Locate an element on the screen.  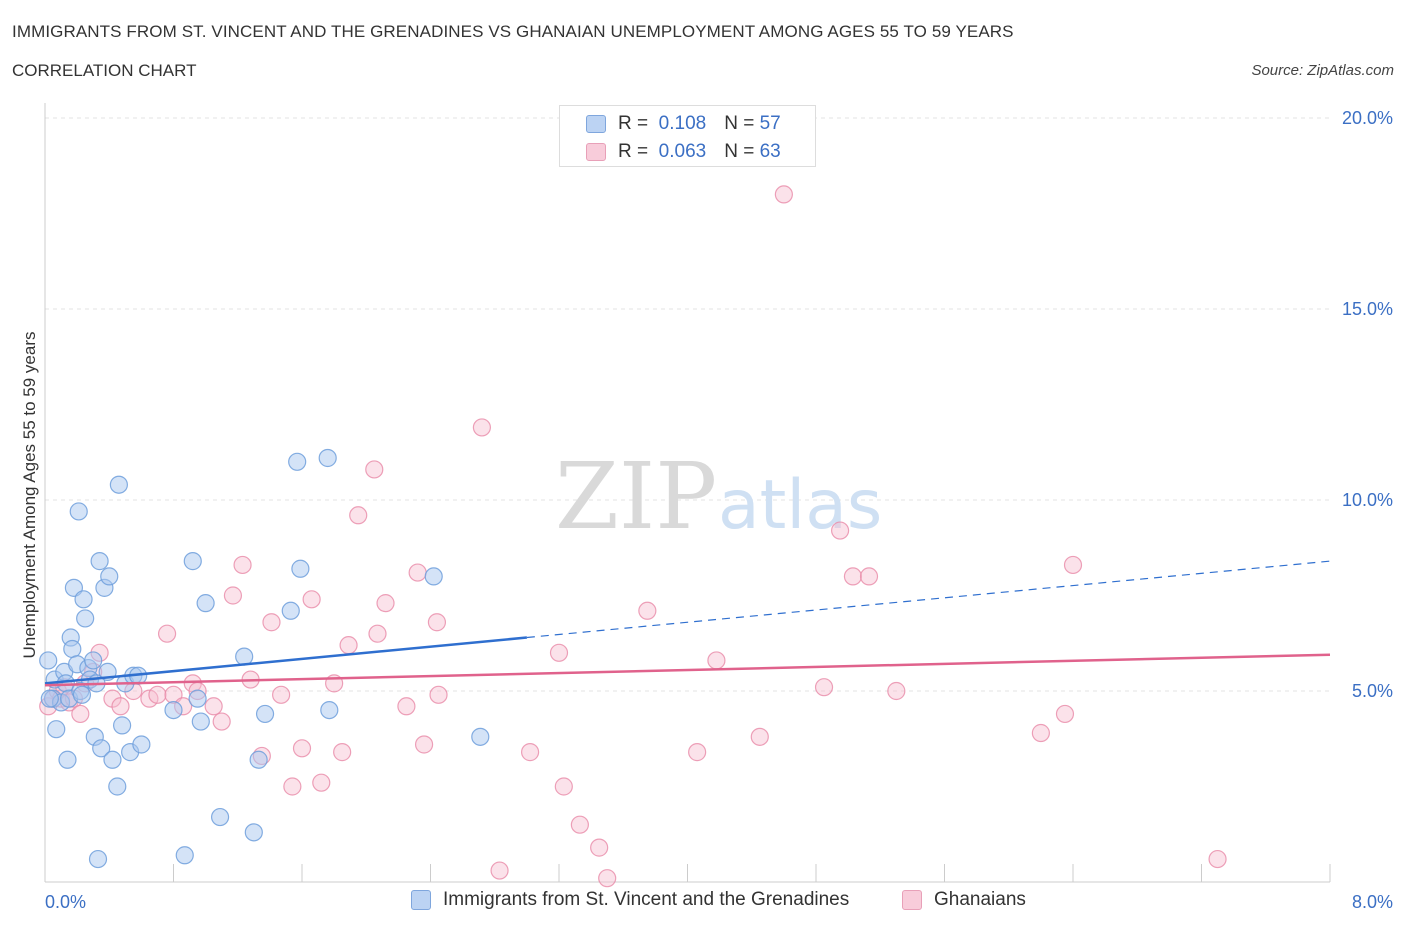
immigrants-trend-line is located at coordinates (285, 660).